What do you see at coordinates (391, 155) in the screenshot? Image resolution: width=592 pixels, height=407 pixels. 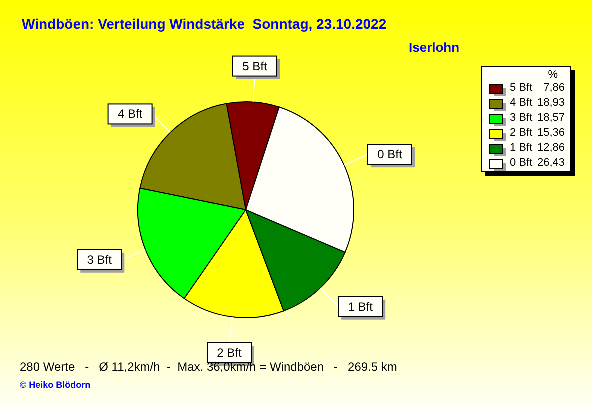 I see `slice-label: 0 Bft` at bounding box center [391, 155].